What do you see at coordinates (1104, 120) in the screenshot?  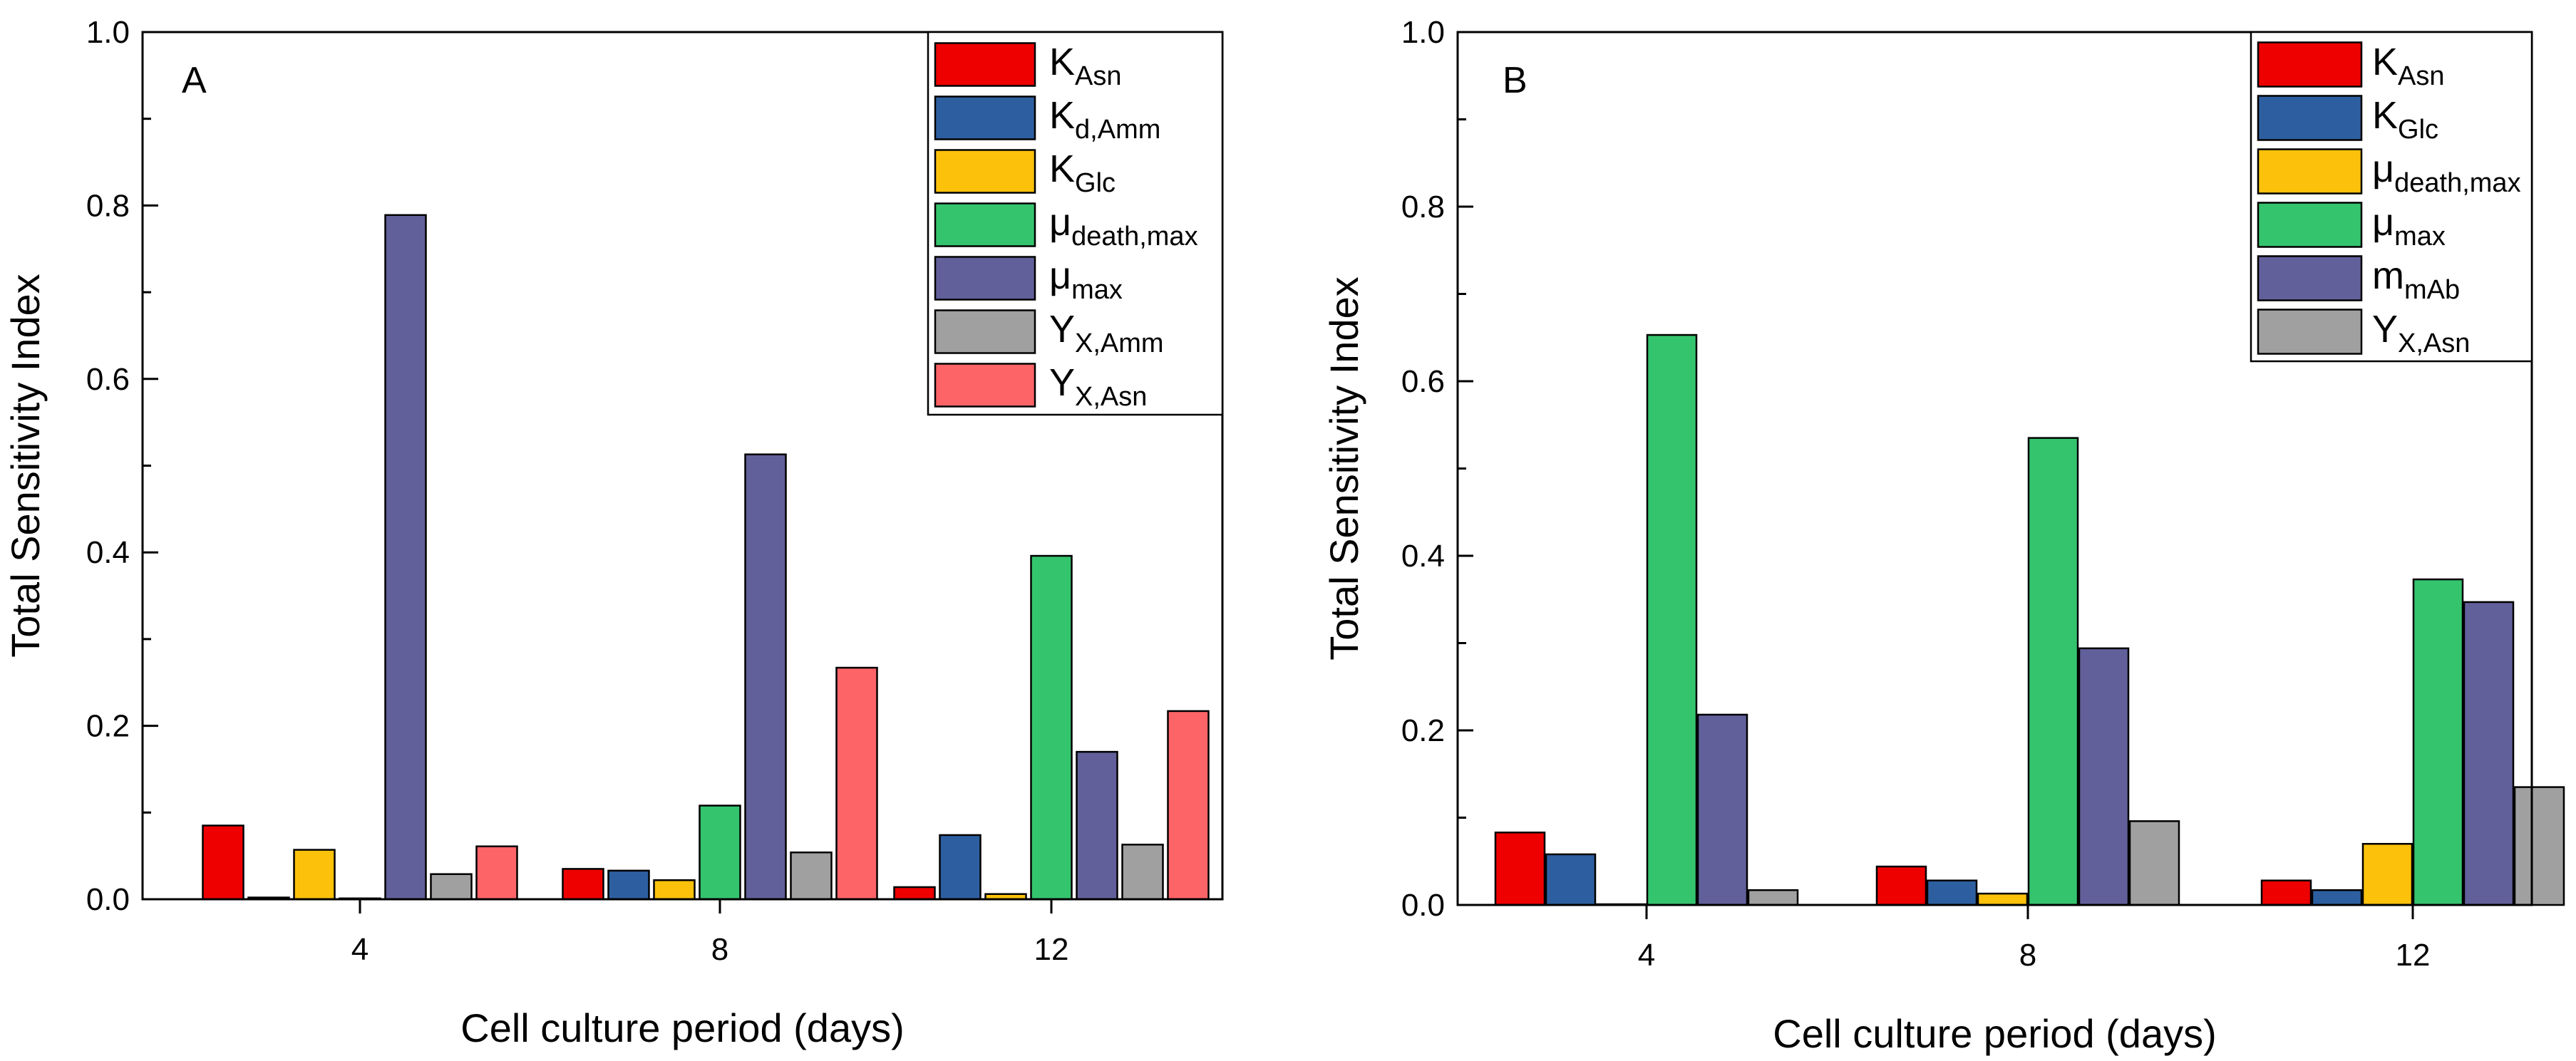 I see `legend-label: Kd,Amm` at bounding box center [1104, 120].